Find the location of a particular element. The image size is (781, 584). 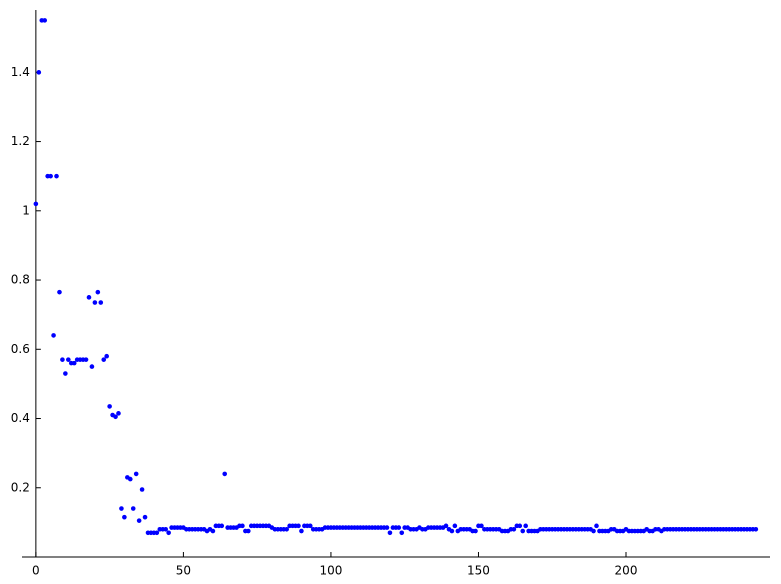

x-tick-label: 150 is located at coordinates (478, 571).